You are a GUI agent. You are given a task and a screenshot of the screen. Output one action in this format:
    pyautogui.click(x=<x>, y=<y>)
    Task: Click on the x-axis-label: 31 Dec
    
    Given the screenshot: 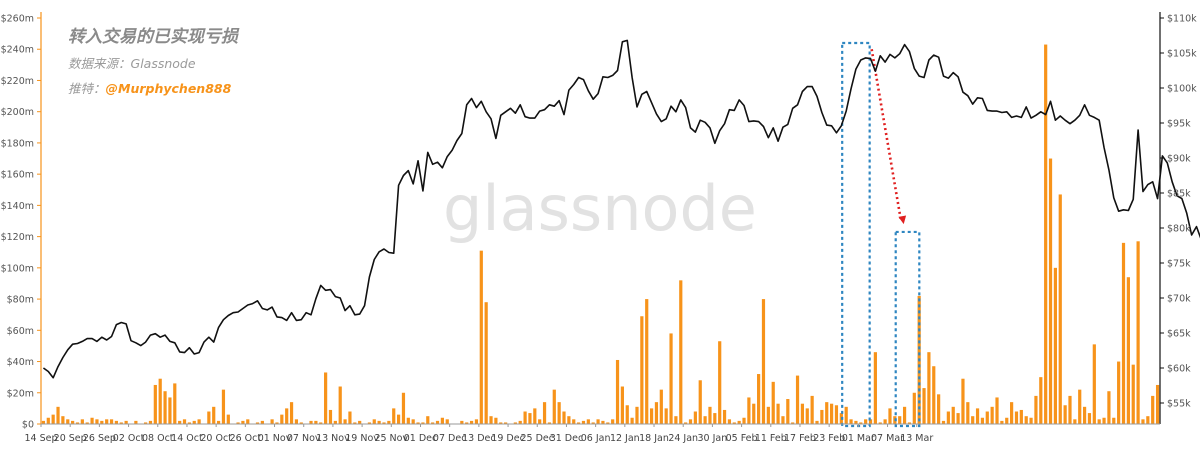 What is the action you would take?
    pyautogui.click(x=567, y=438)
    